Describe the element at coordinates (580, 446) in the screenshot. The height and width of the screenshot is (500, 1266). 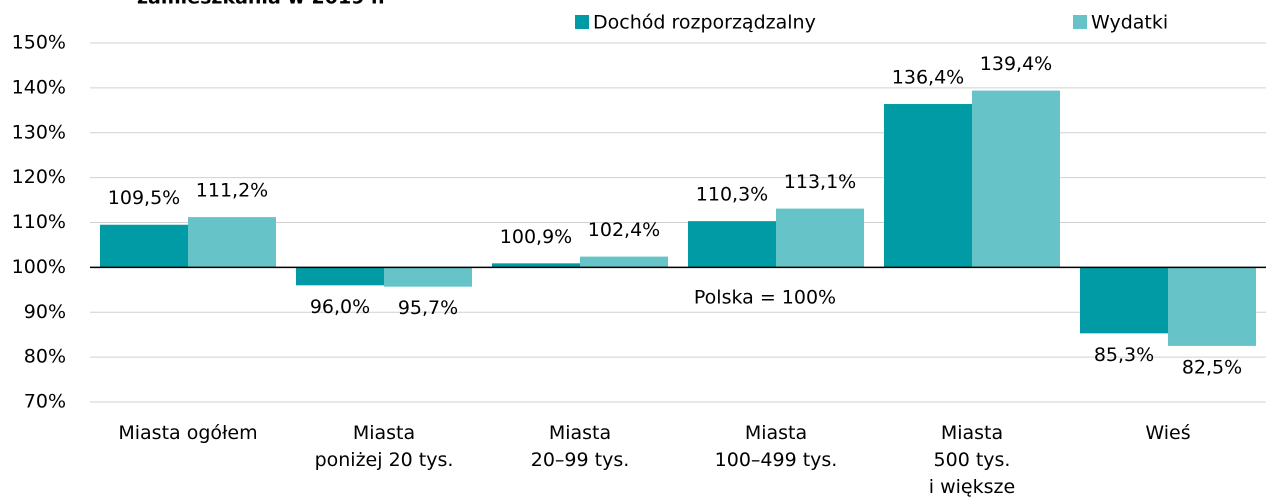
I see `x-tick-label: Miasta 20–99 tys.` at that location.